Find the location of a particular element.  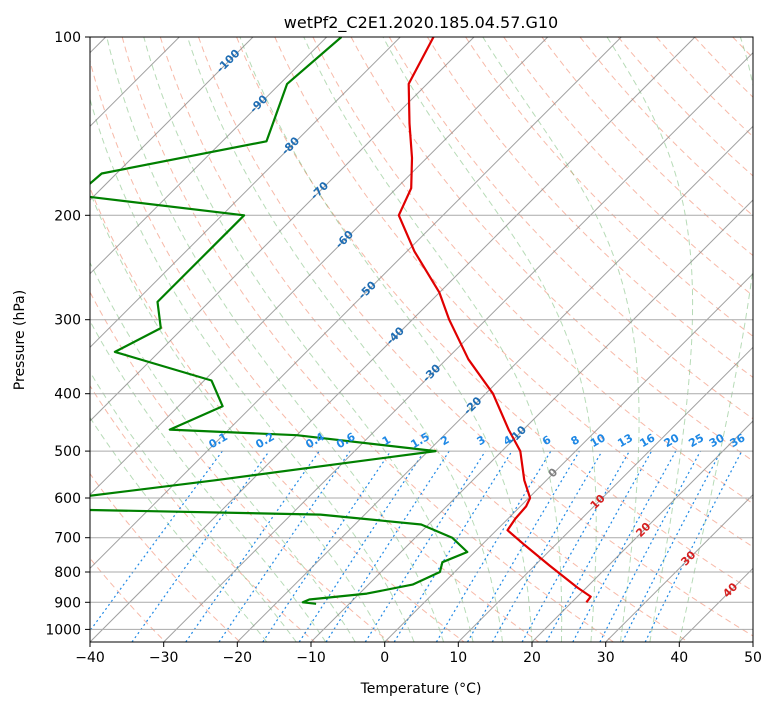

x-tick-label: 20 is located at coordinates (532, 658).